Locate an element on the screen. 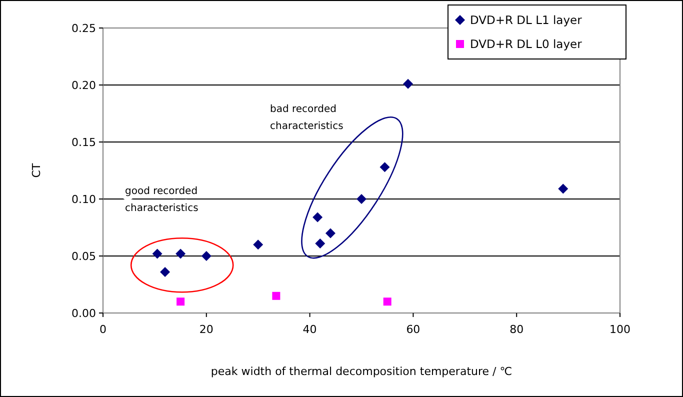 The width and height of the screenshot is (683, 397). annotation: good recorded characteristics is located at coordinates (161, 200).